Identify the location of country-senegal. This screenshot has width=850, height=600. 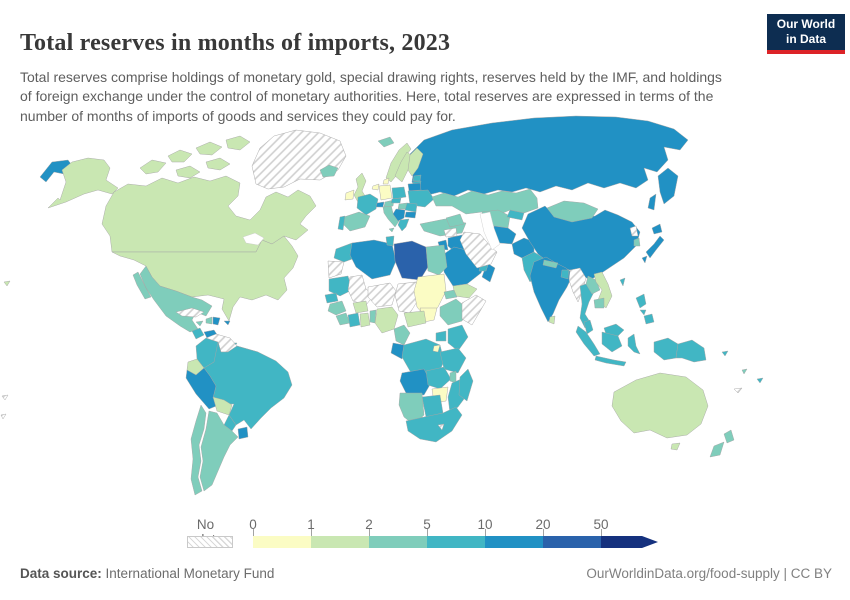
(331, 298).